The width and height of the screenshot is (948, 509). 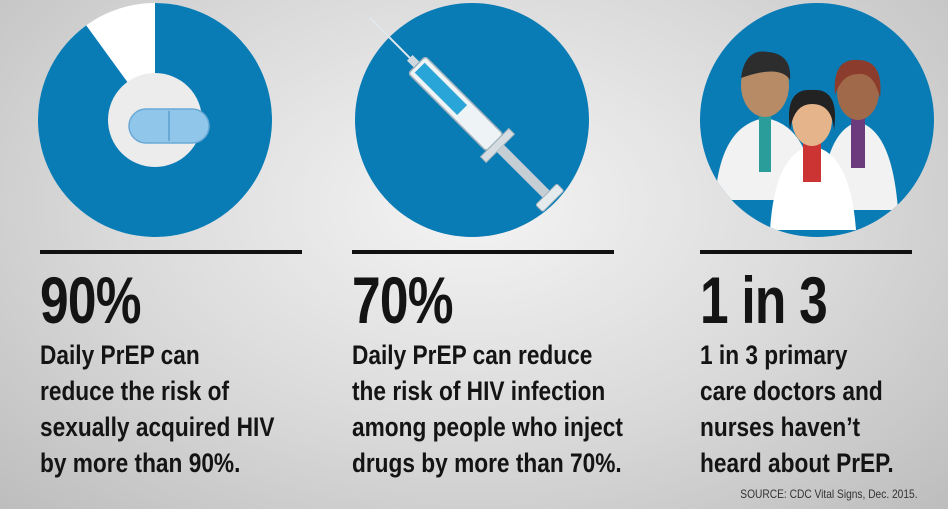 I want to click on description-line: drugs by more than 70%., so click(x=487, y=463).